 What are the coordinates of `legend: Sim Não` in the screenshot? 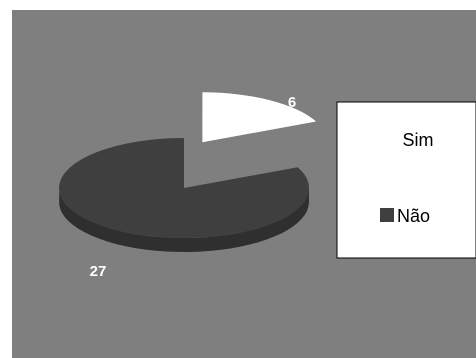 It's located at (406, 180).